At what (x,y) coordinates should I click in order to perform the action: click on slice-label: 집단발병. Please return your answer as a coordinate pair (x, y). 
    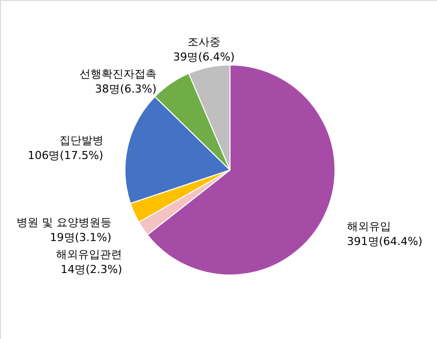
    Looking at the image, I should click on (81, 140).